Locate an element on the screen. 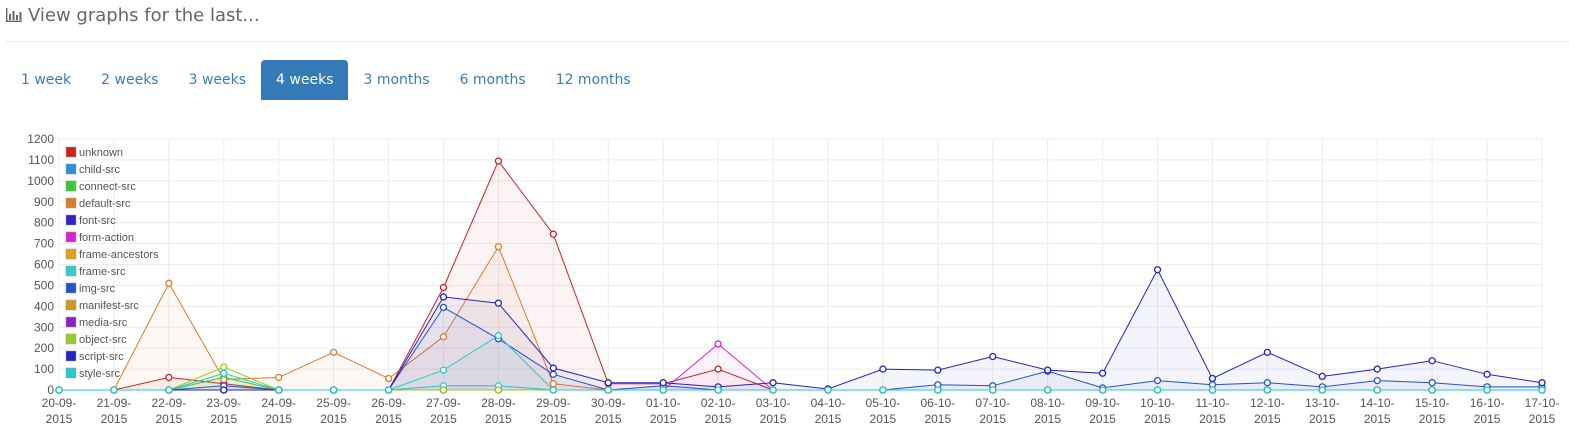  point-form-action is located at coordinates (718, 344).